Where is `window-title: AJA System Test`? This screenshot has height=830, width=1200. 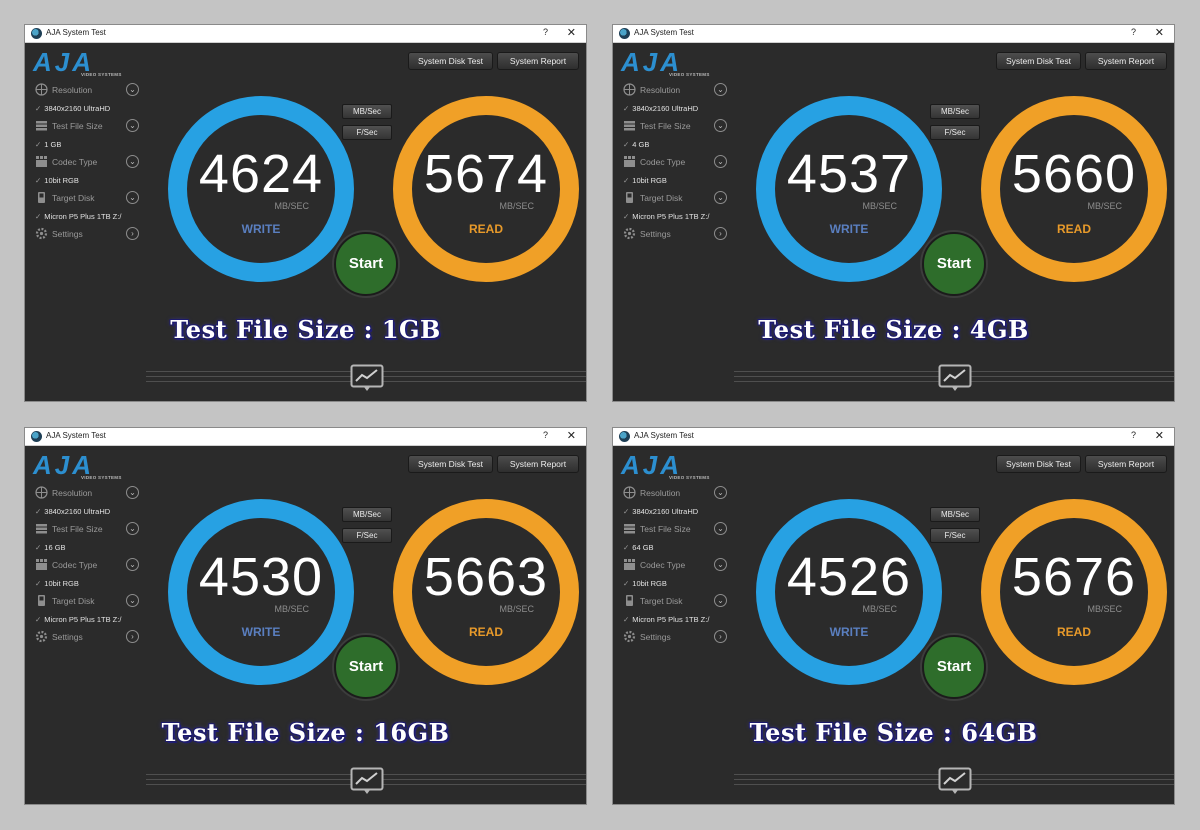 window-title: AJA System Test is located at coordinates (76, 32).